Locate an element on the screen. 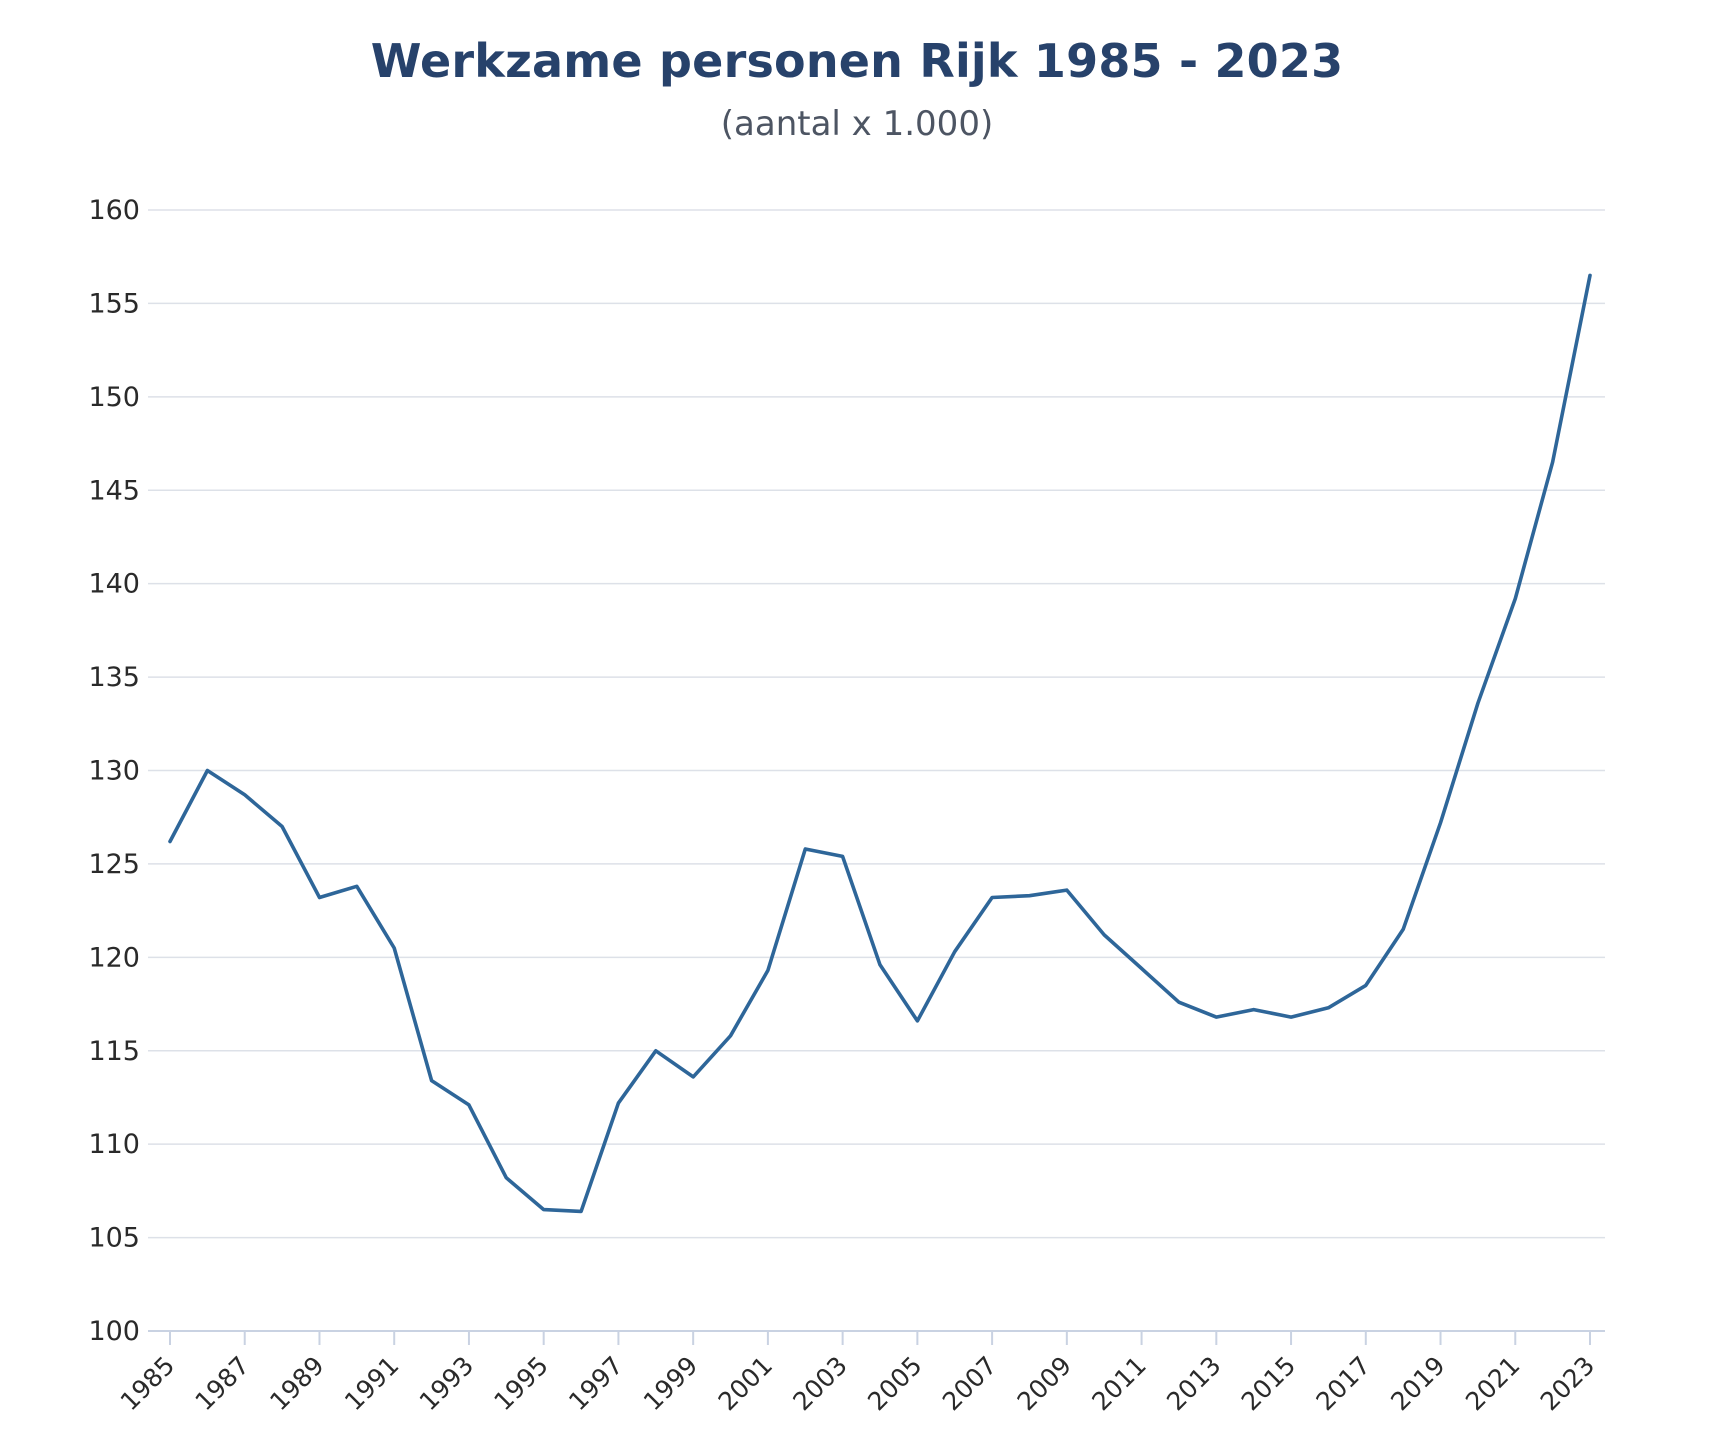 The width and height of the screenshot is (1714, 1448). x-tick-label: 2015 is located at coordinates (1268, 1383).